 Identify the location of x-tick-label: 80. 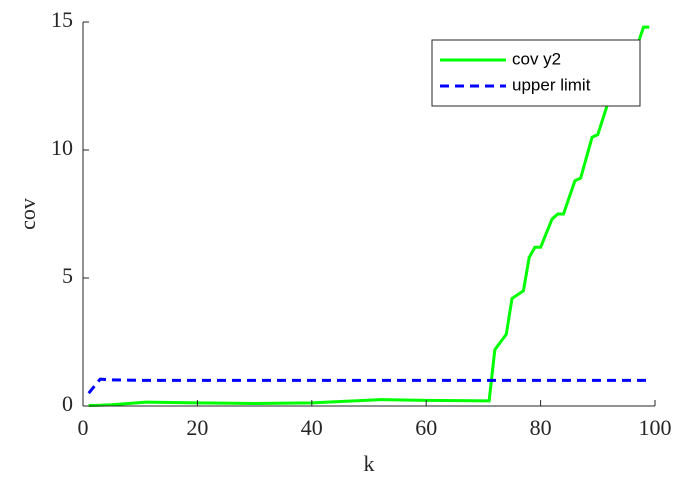
(541, 427).